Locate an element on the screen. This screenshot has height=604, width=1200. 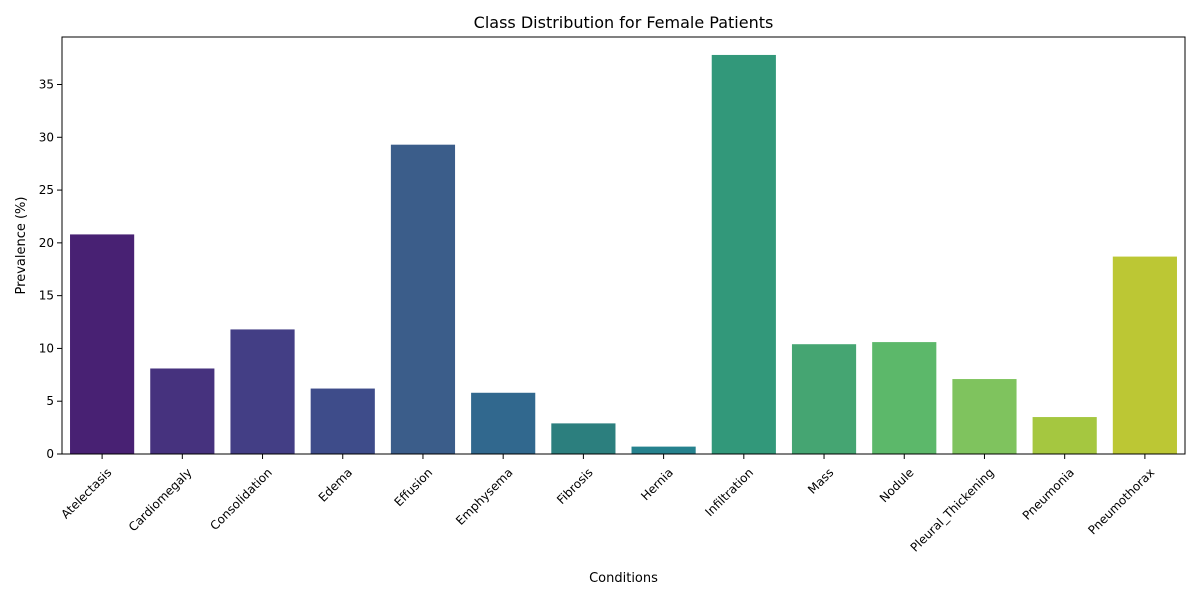
bar-fibrosis is located at coordinates (583, 438).